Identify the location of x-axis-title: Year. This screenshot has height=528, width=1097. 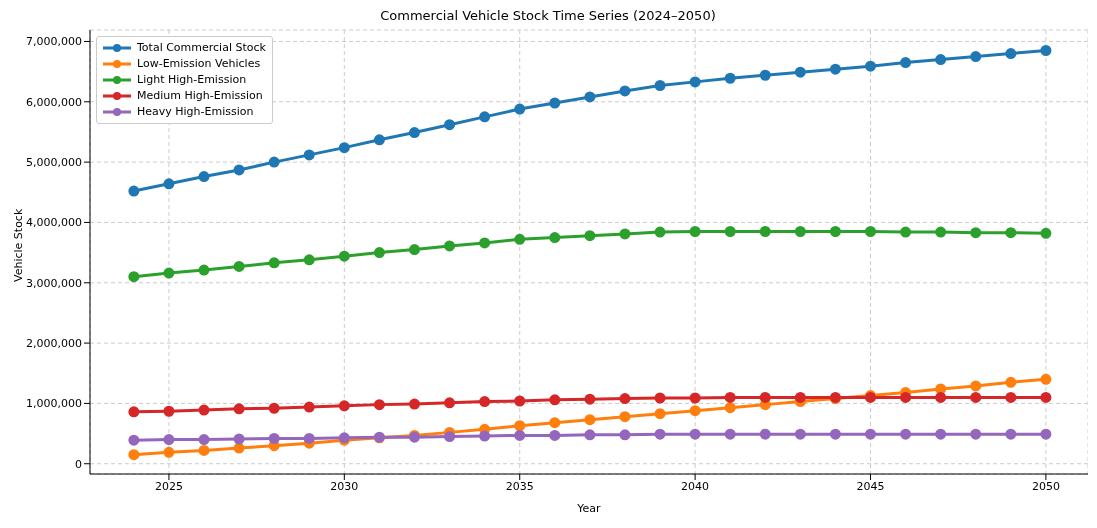
(589, 508).